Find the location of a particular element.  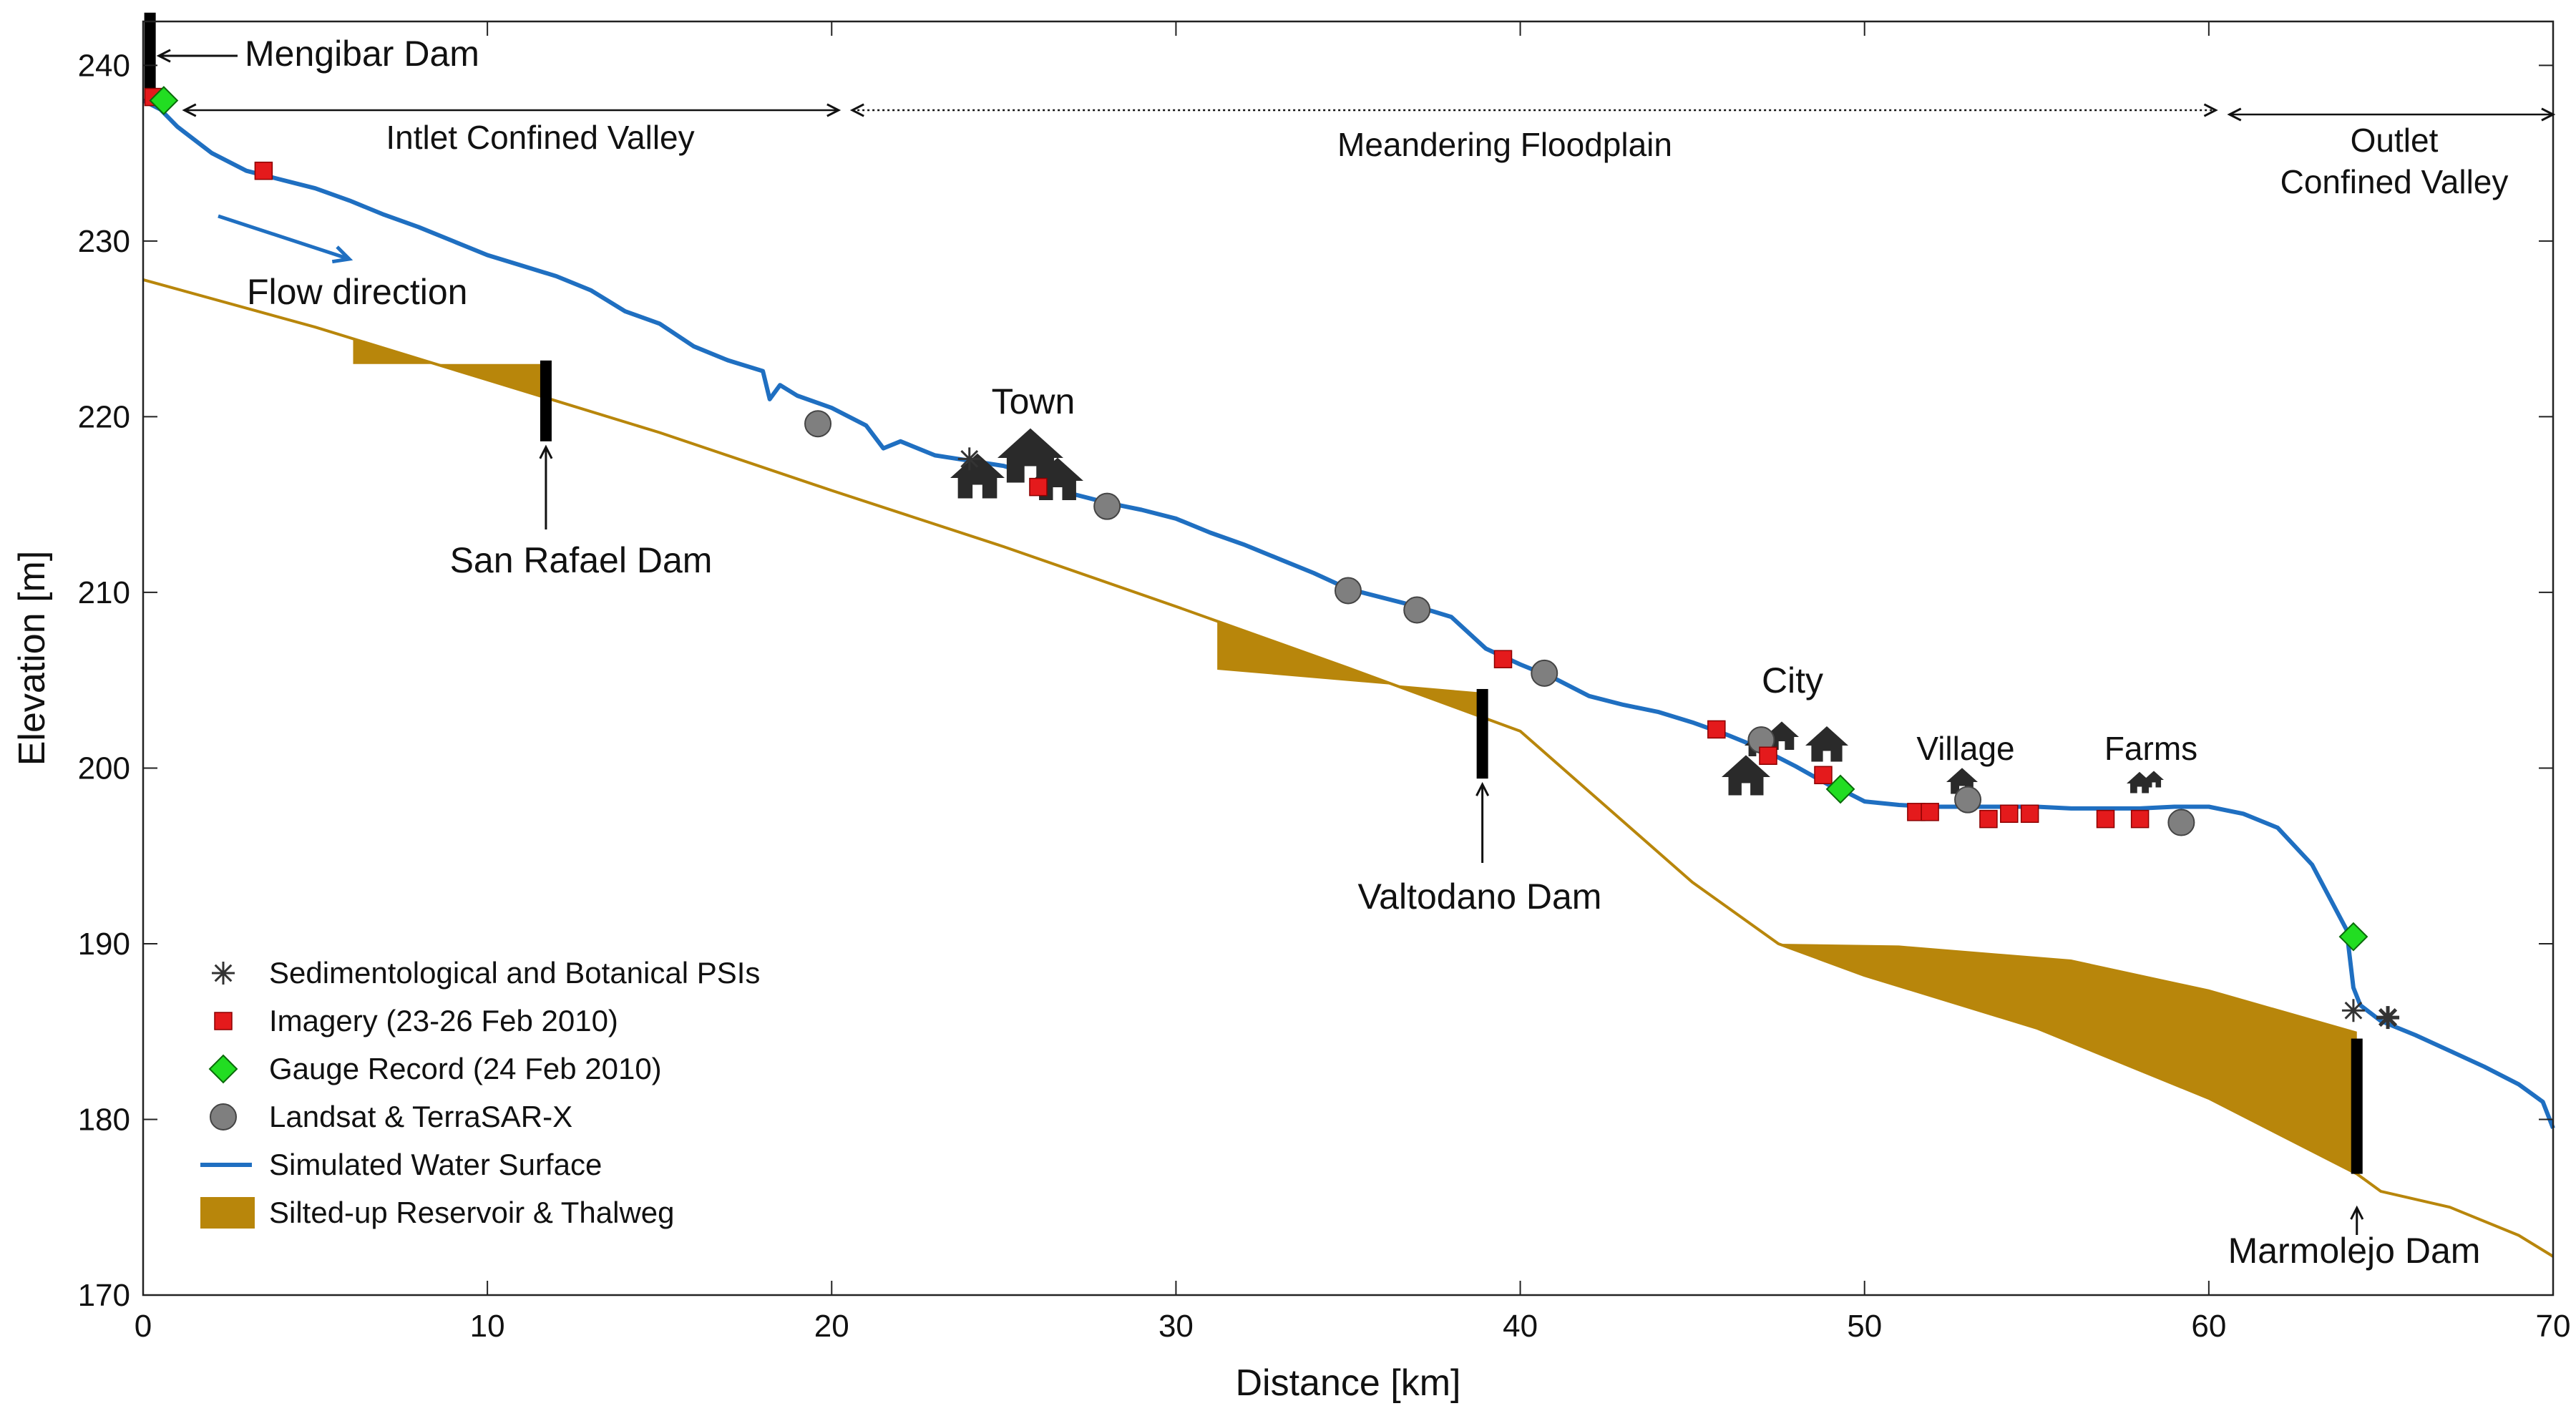

legend-marker-reservoir is located at coordinates (227, 1213).